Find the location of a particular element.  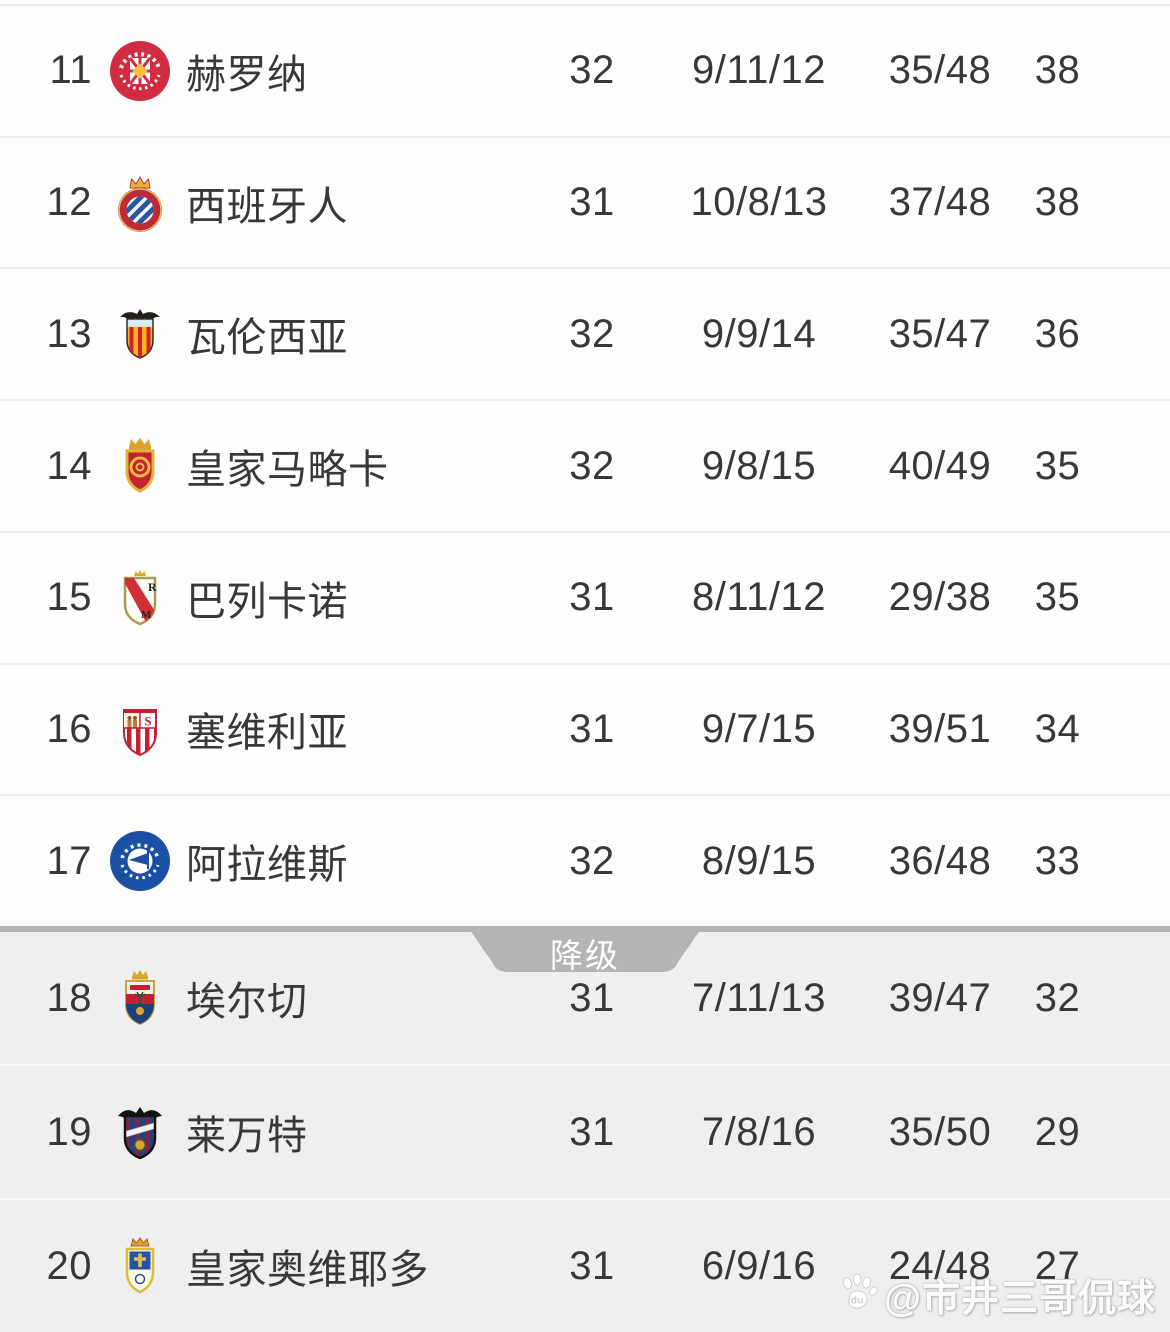

girona-badge-icon is located at coordinates (140, 71).